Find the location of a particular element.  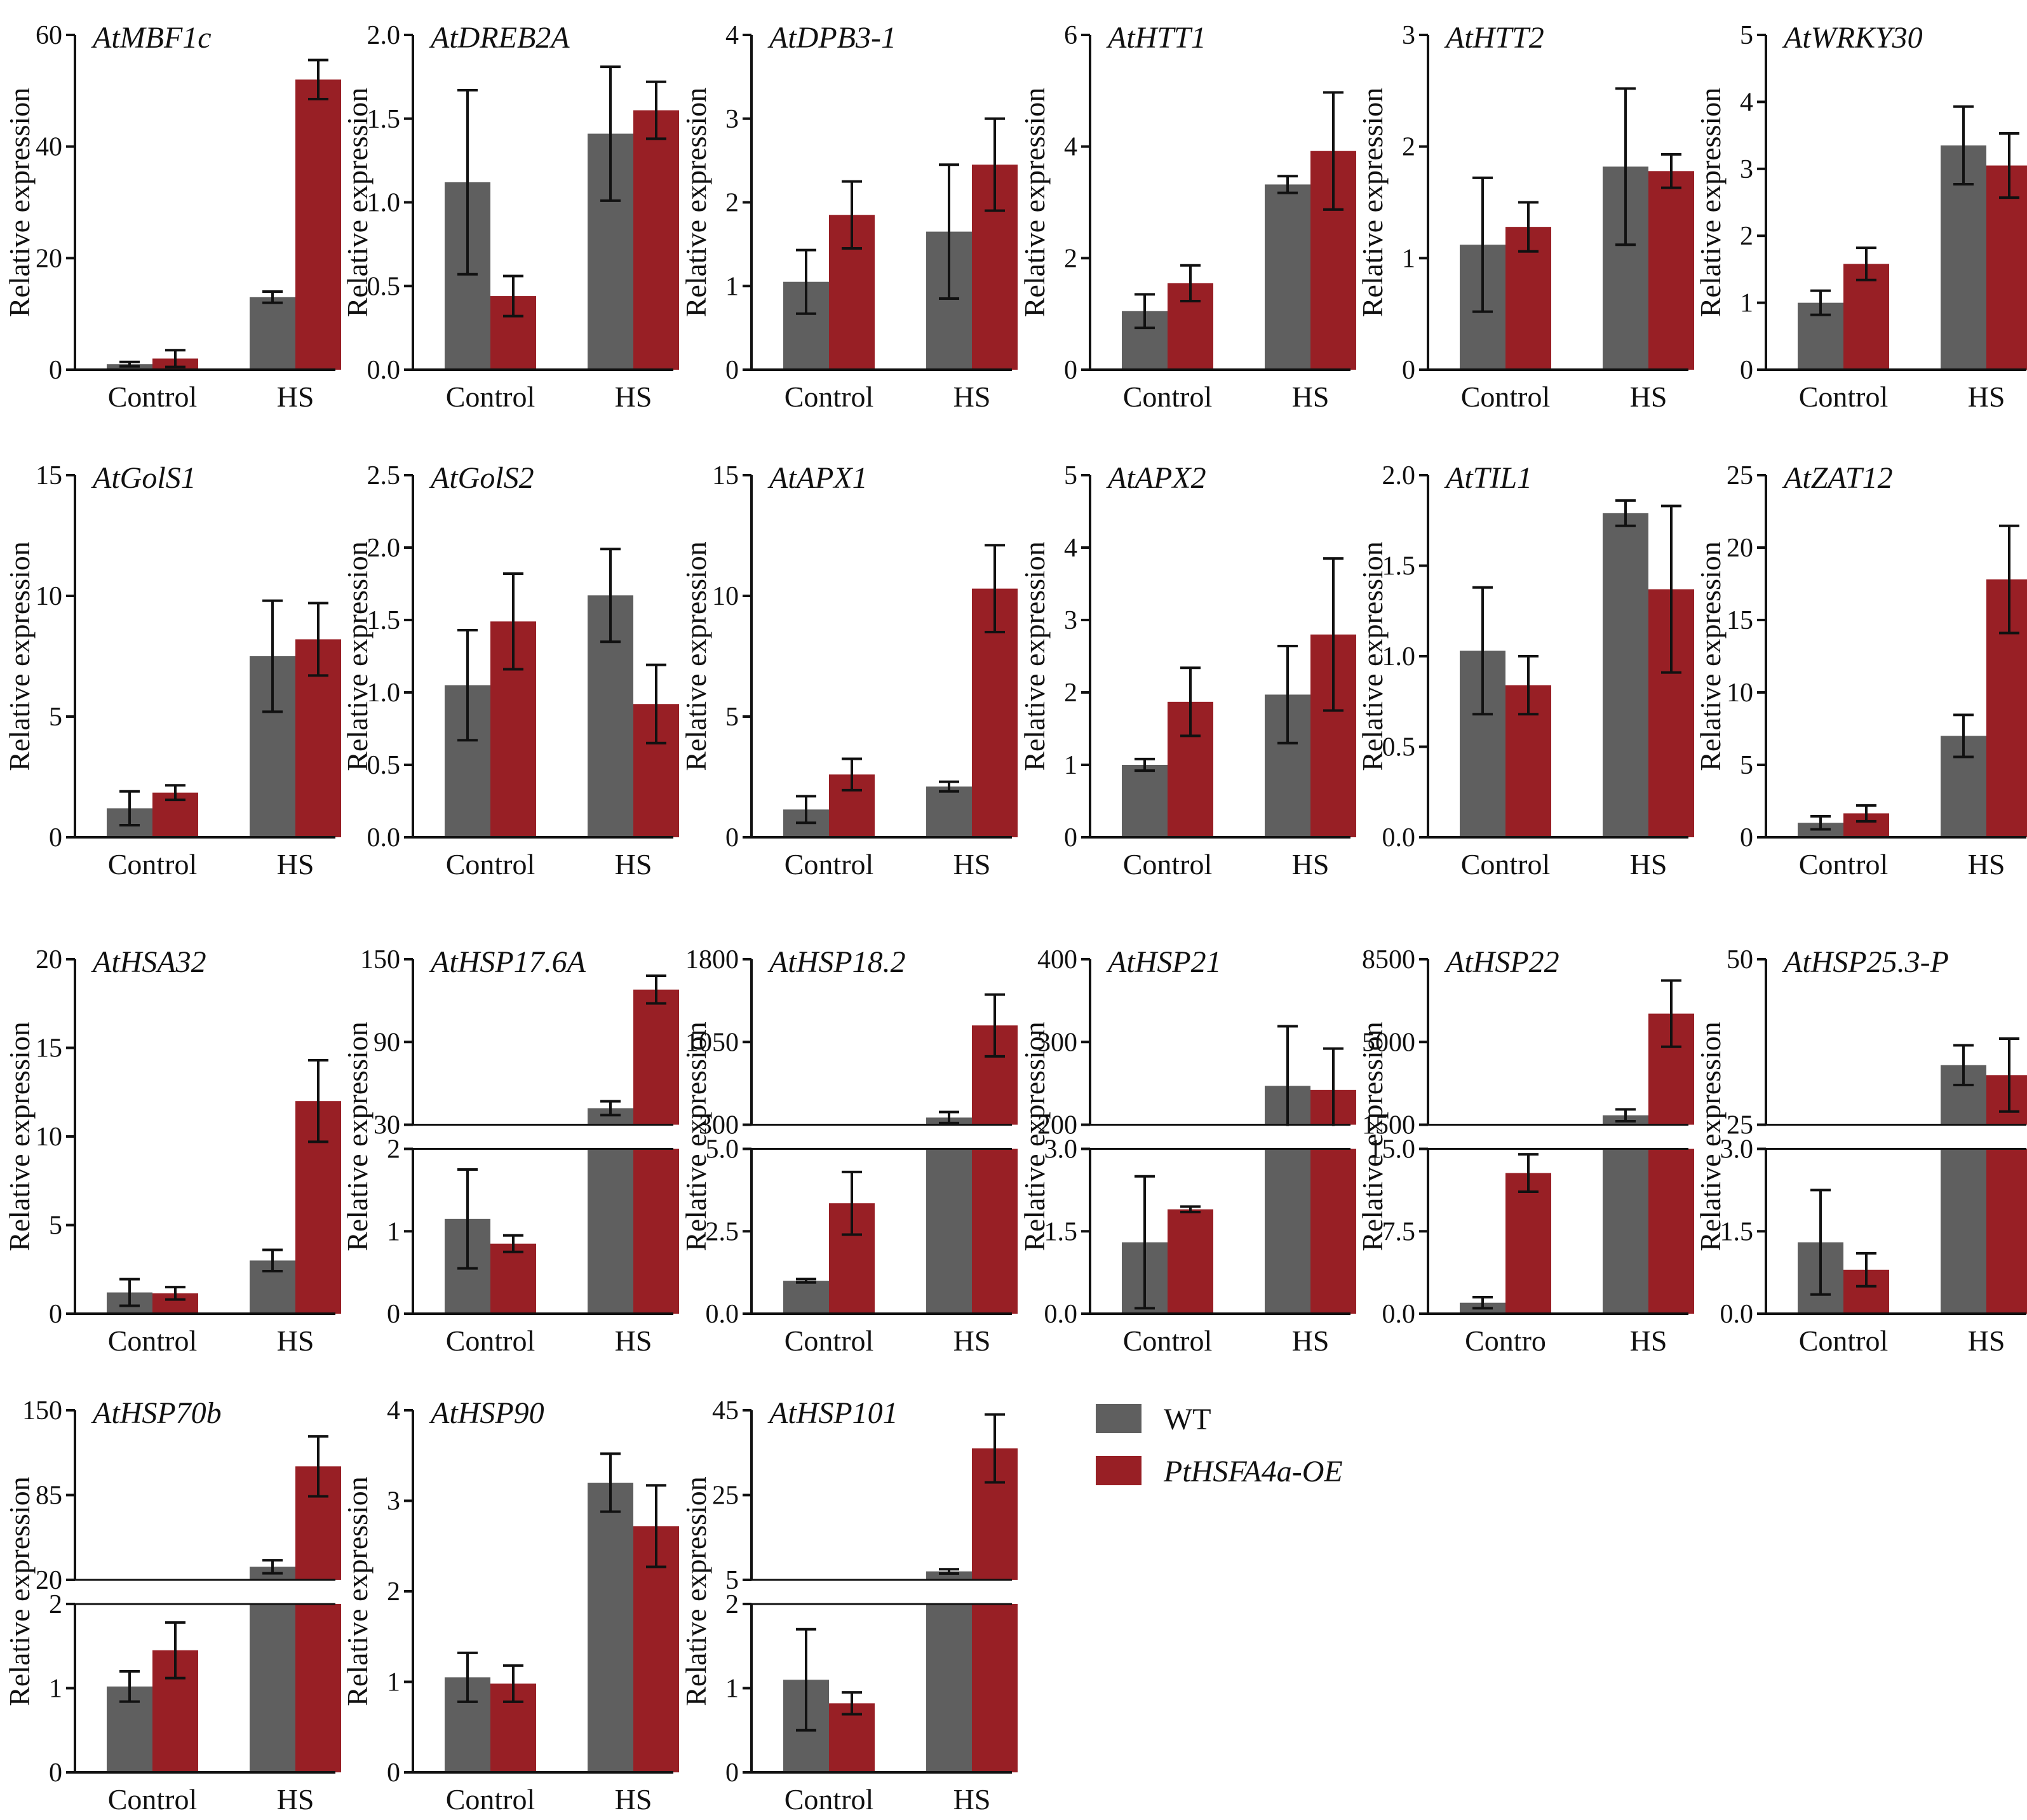

p0-bar-PtHSFA4a-OE-HS is located at coordinates (318, 224).